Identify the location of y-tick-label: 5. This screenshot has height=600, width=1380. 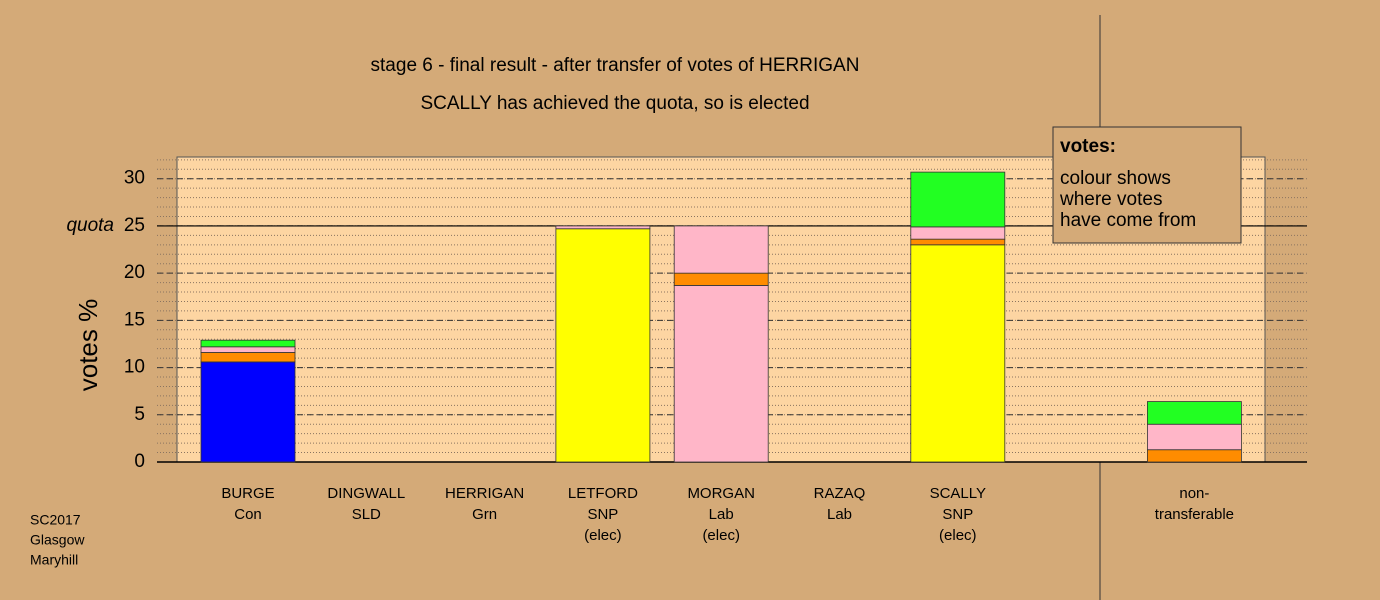
(139, 414).